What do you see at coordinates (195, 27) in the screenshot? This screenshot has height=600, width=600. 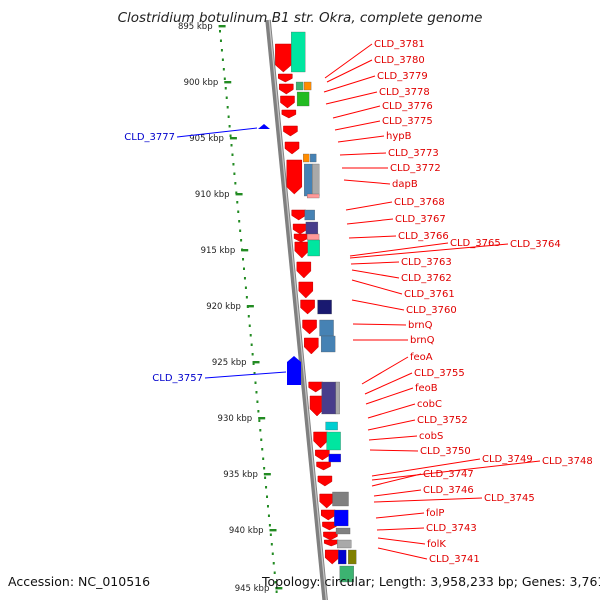 I see `tick-label: 895 kbp` at bounding box center [195, 27].